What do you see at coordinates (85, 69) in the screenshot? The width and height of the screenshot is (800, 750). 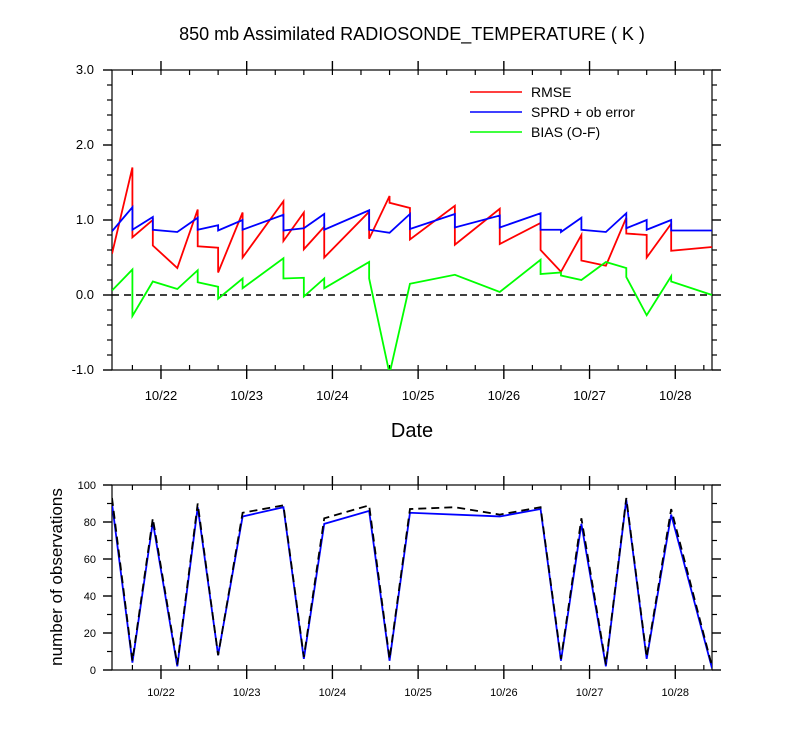 I see `y-tick-label-3-0: 3.0` at bounding box center [85, 69].